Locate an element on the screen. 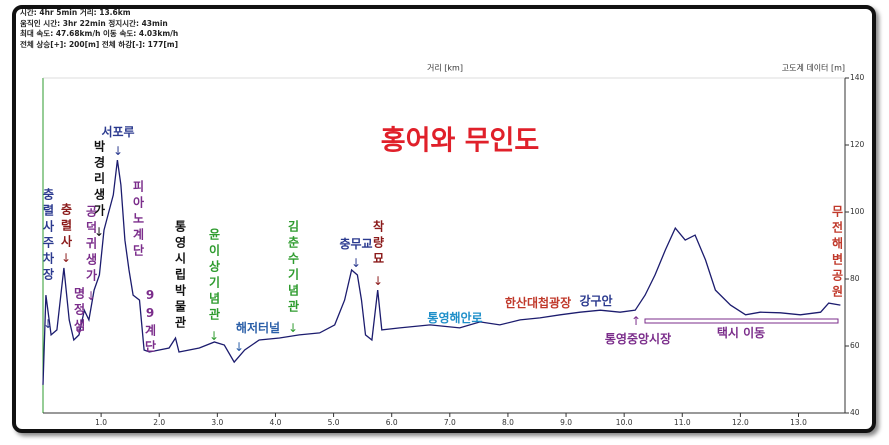  x-tick-label: 5.0 is located at coordinates (334, 422).